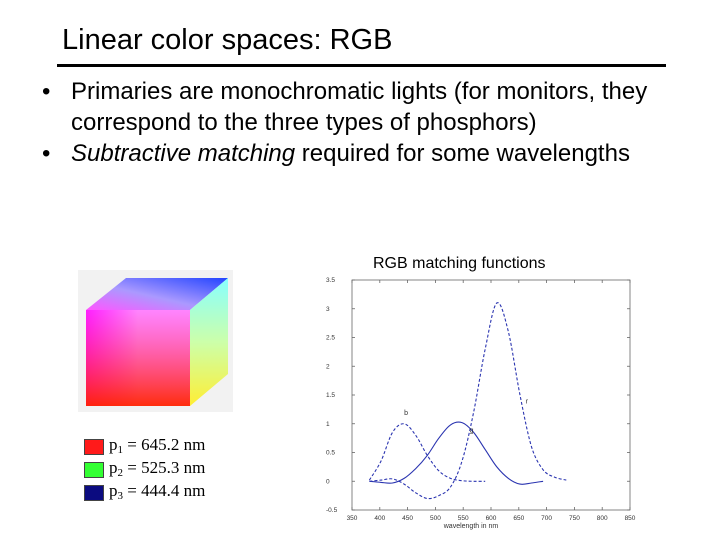 The height and width of the screenshot is (540, 720). I want to click on legend-value: 444.4 nm, so click(173, 490).